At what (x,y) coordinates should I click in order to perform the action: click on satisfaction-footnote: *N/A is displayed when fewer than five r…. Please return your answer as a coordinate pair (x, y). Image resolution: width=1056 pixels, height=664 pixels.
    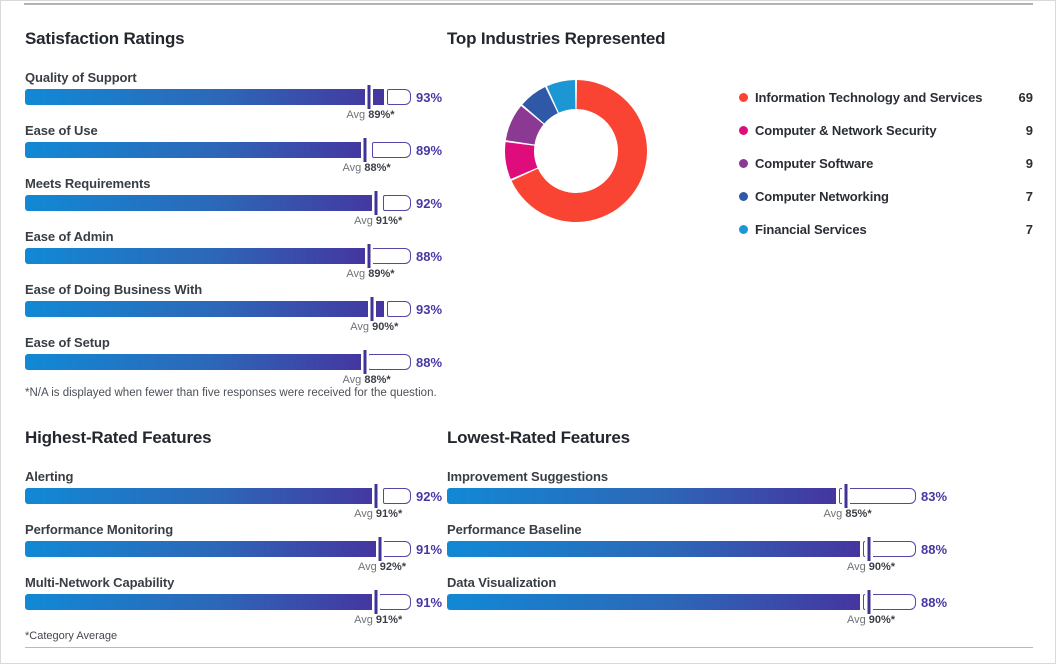
    Looking at the image, I should click on (231, 393).